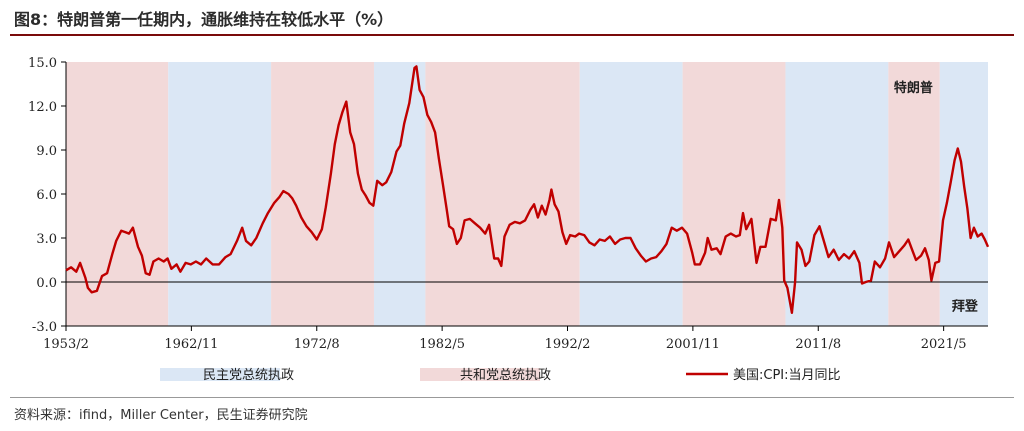 This screenshot has height=431, width=1024. I want to click on y-tick-label: 15.0, so click(42, 63).